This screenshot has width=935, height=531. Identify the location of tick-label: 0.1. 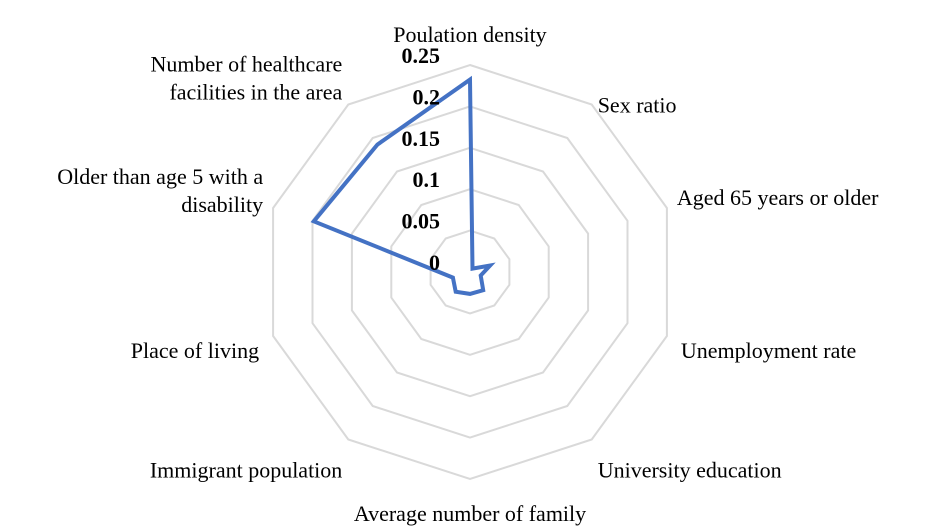
(427, 179).